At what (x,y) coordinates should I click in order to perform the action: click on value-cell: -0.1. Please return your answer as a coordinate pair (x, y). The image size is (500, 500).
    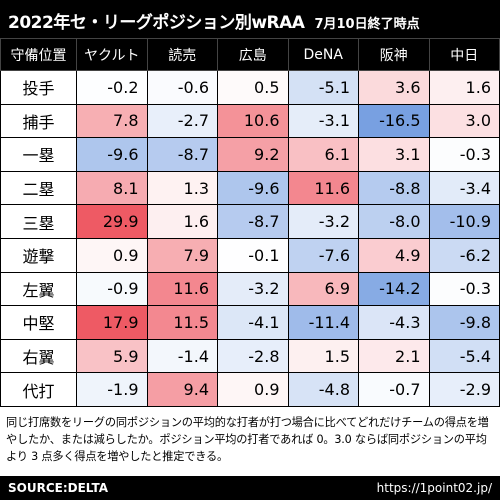
    Looking at the image, I should click on (253, 255).